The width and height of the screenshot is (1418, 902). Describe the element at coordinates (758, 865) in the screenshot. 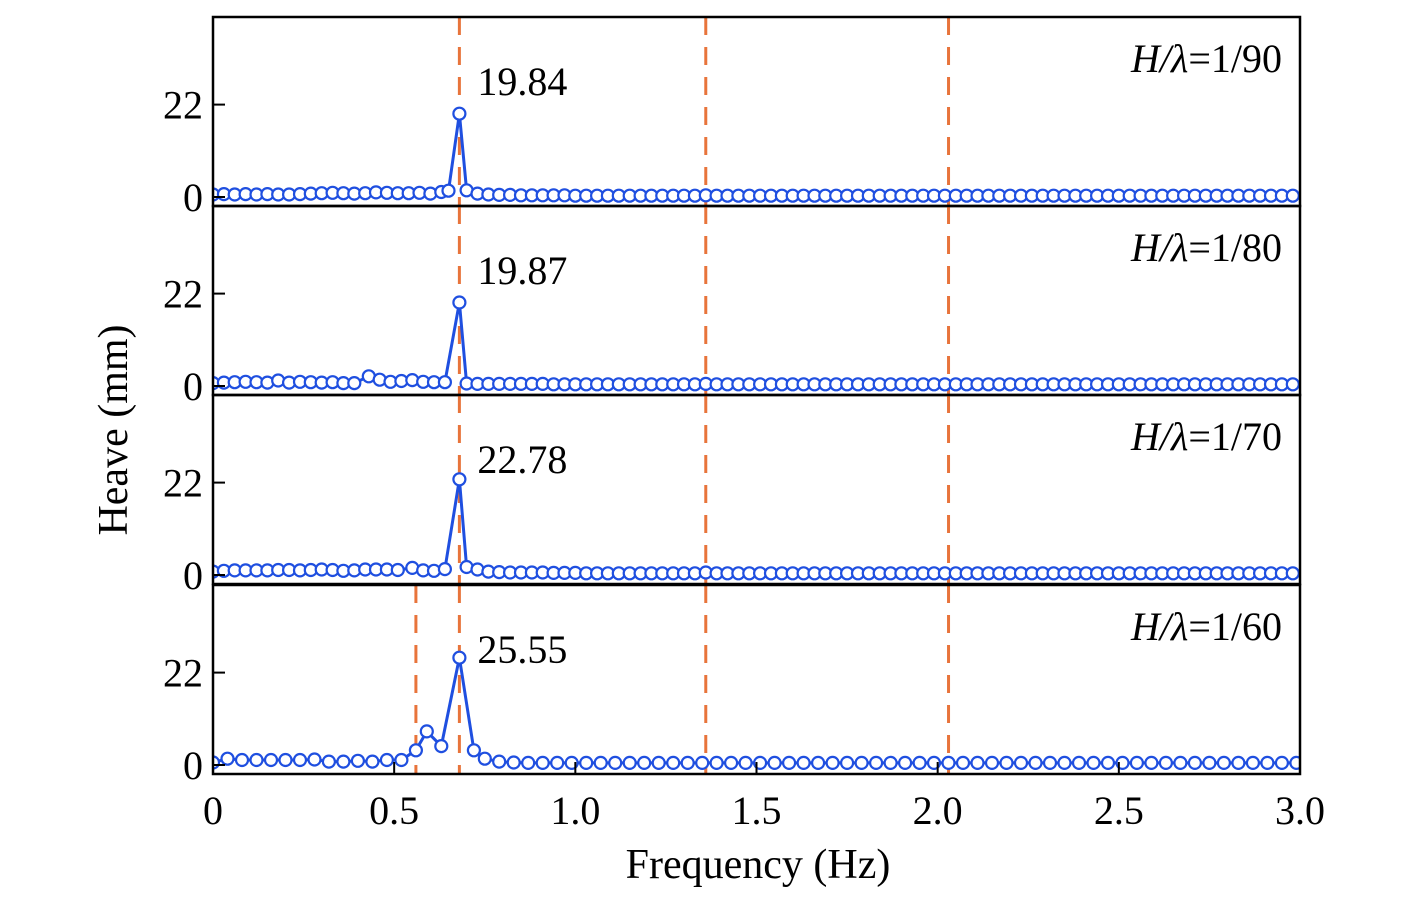

I see `x-axis-label: Frequency (Hz)` at that location.